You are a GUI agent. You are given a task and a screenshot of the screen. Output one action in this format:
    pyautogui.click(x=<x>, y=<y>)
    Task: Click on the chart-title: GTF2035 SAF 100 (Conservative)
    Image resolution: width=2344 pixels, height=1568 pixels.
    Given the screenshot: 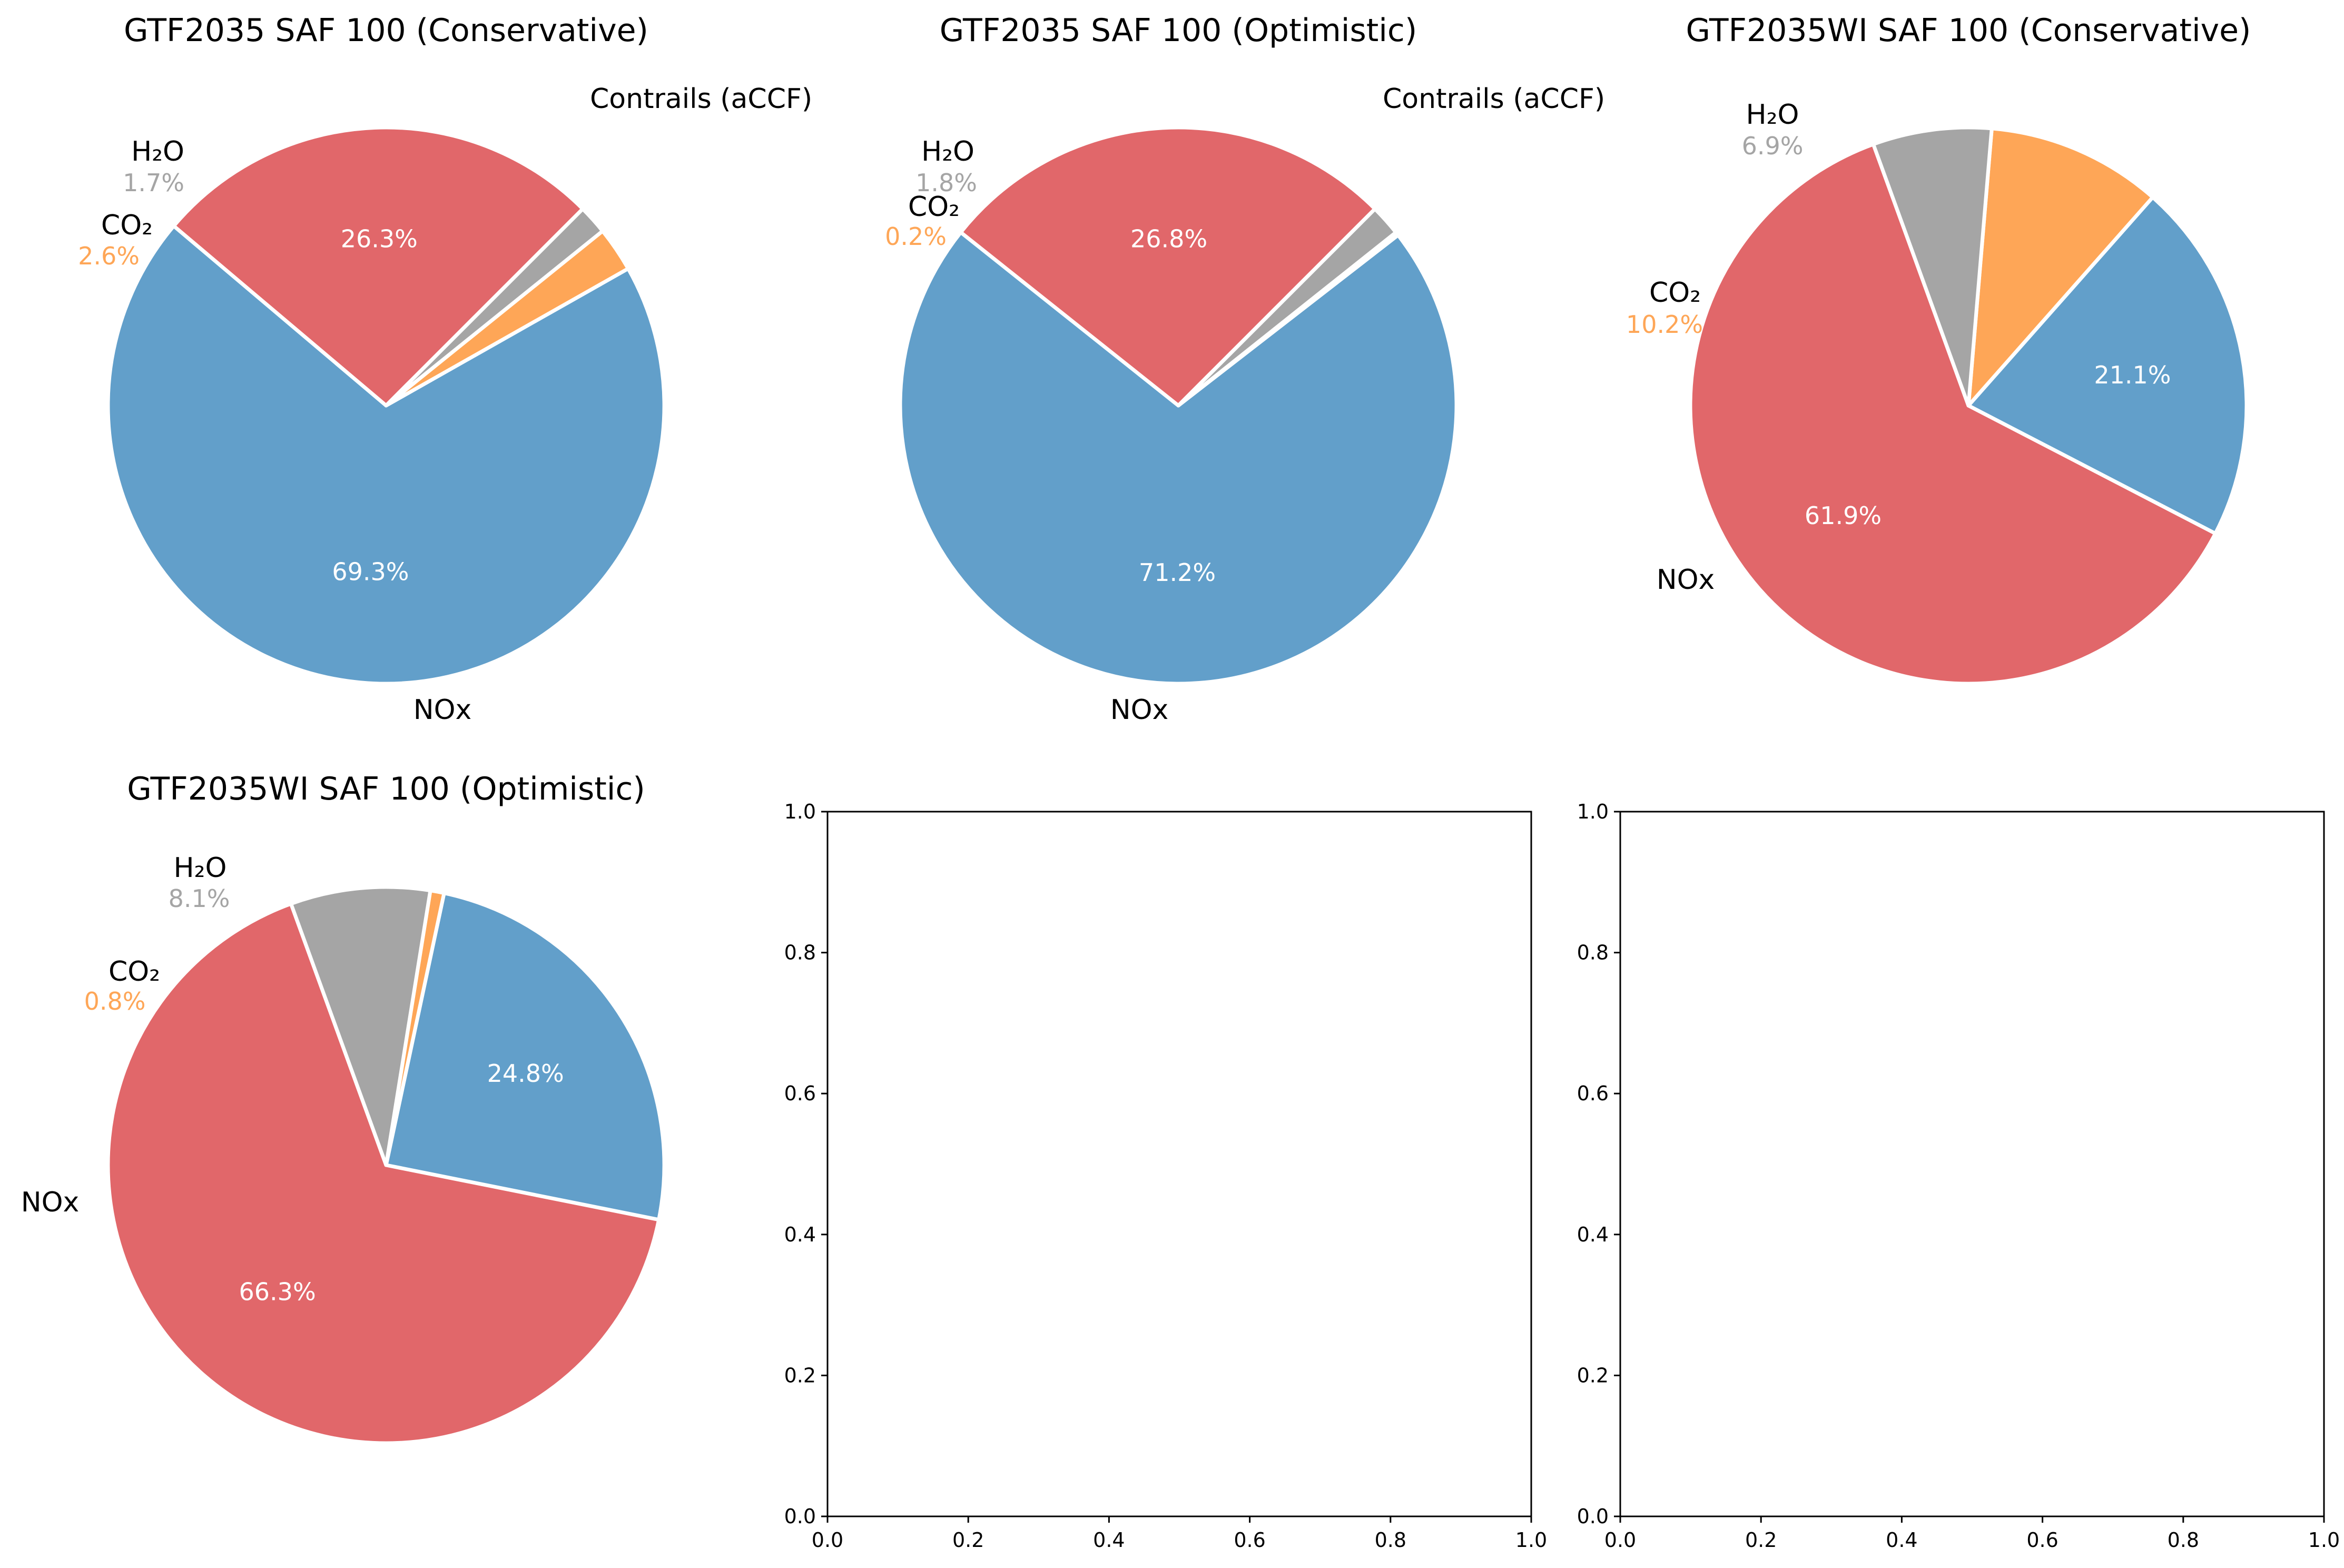 What is the action you would take?
    pyautogui.click(x=386, y=30)
    